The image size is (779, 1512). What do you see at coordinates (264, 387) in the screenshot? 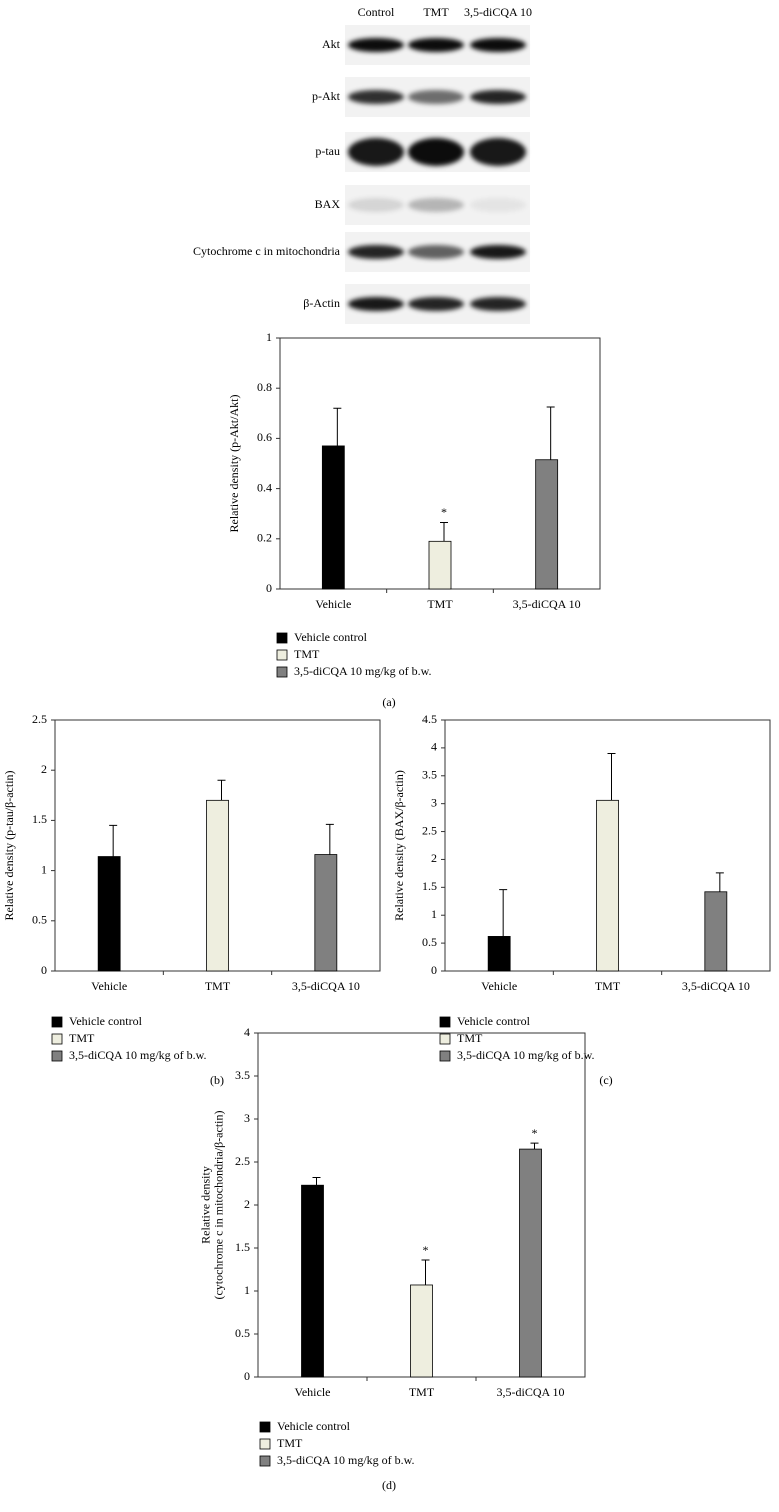
I see `y-tick-label: 0.8` at bounding box center [264, 387].